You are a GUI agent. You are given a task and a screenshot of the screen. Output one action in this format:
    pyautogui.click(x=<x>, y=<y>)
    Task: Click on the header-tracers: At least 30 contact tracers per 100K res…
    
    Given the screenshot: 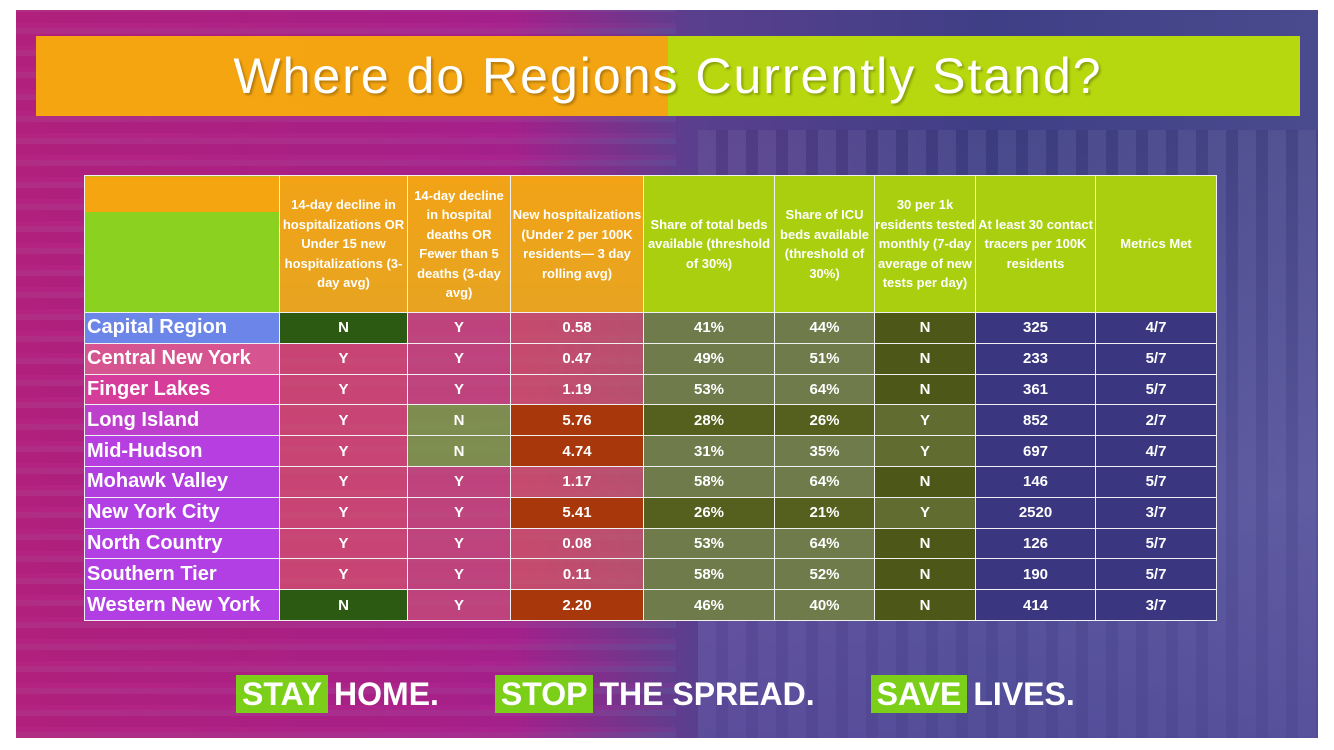 What is the action you would take?
    pyautogui.click(x=1035, y=244)
    